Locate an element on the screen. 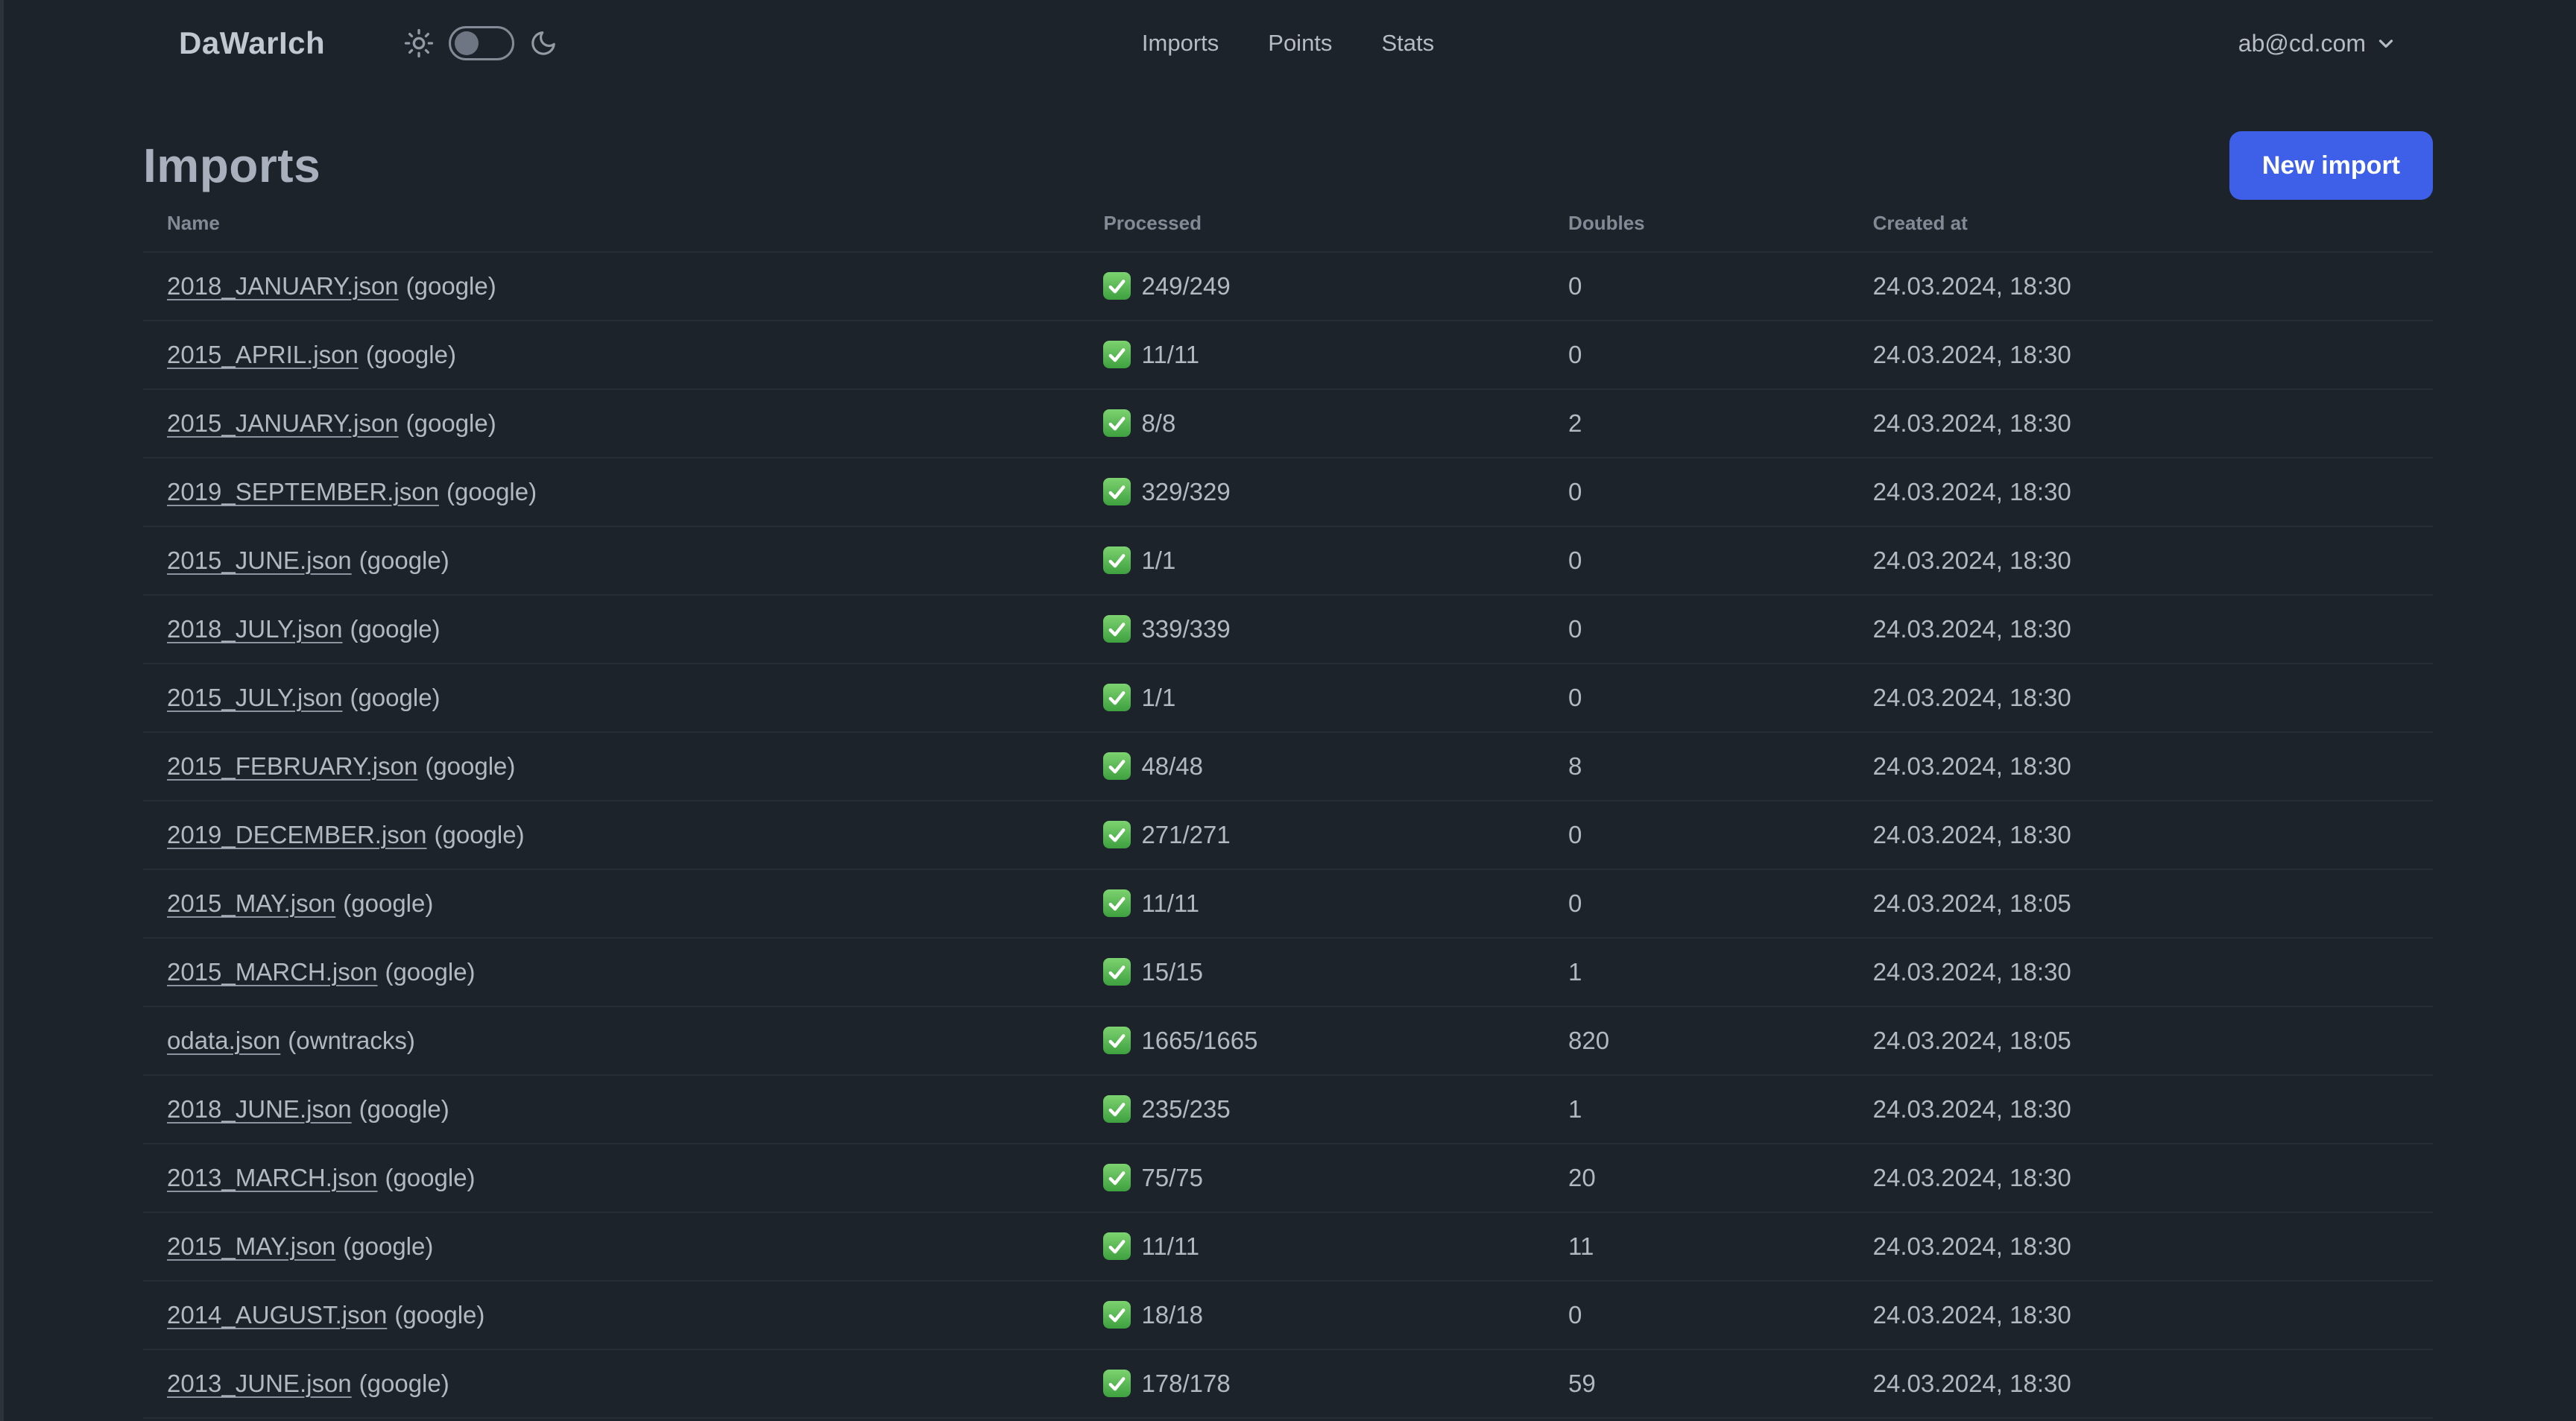 This screenshot has width=2576, height=1421. processed-count: 15/15 is located at coordinates (1172, 972).